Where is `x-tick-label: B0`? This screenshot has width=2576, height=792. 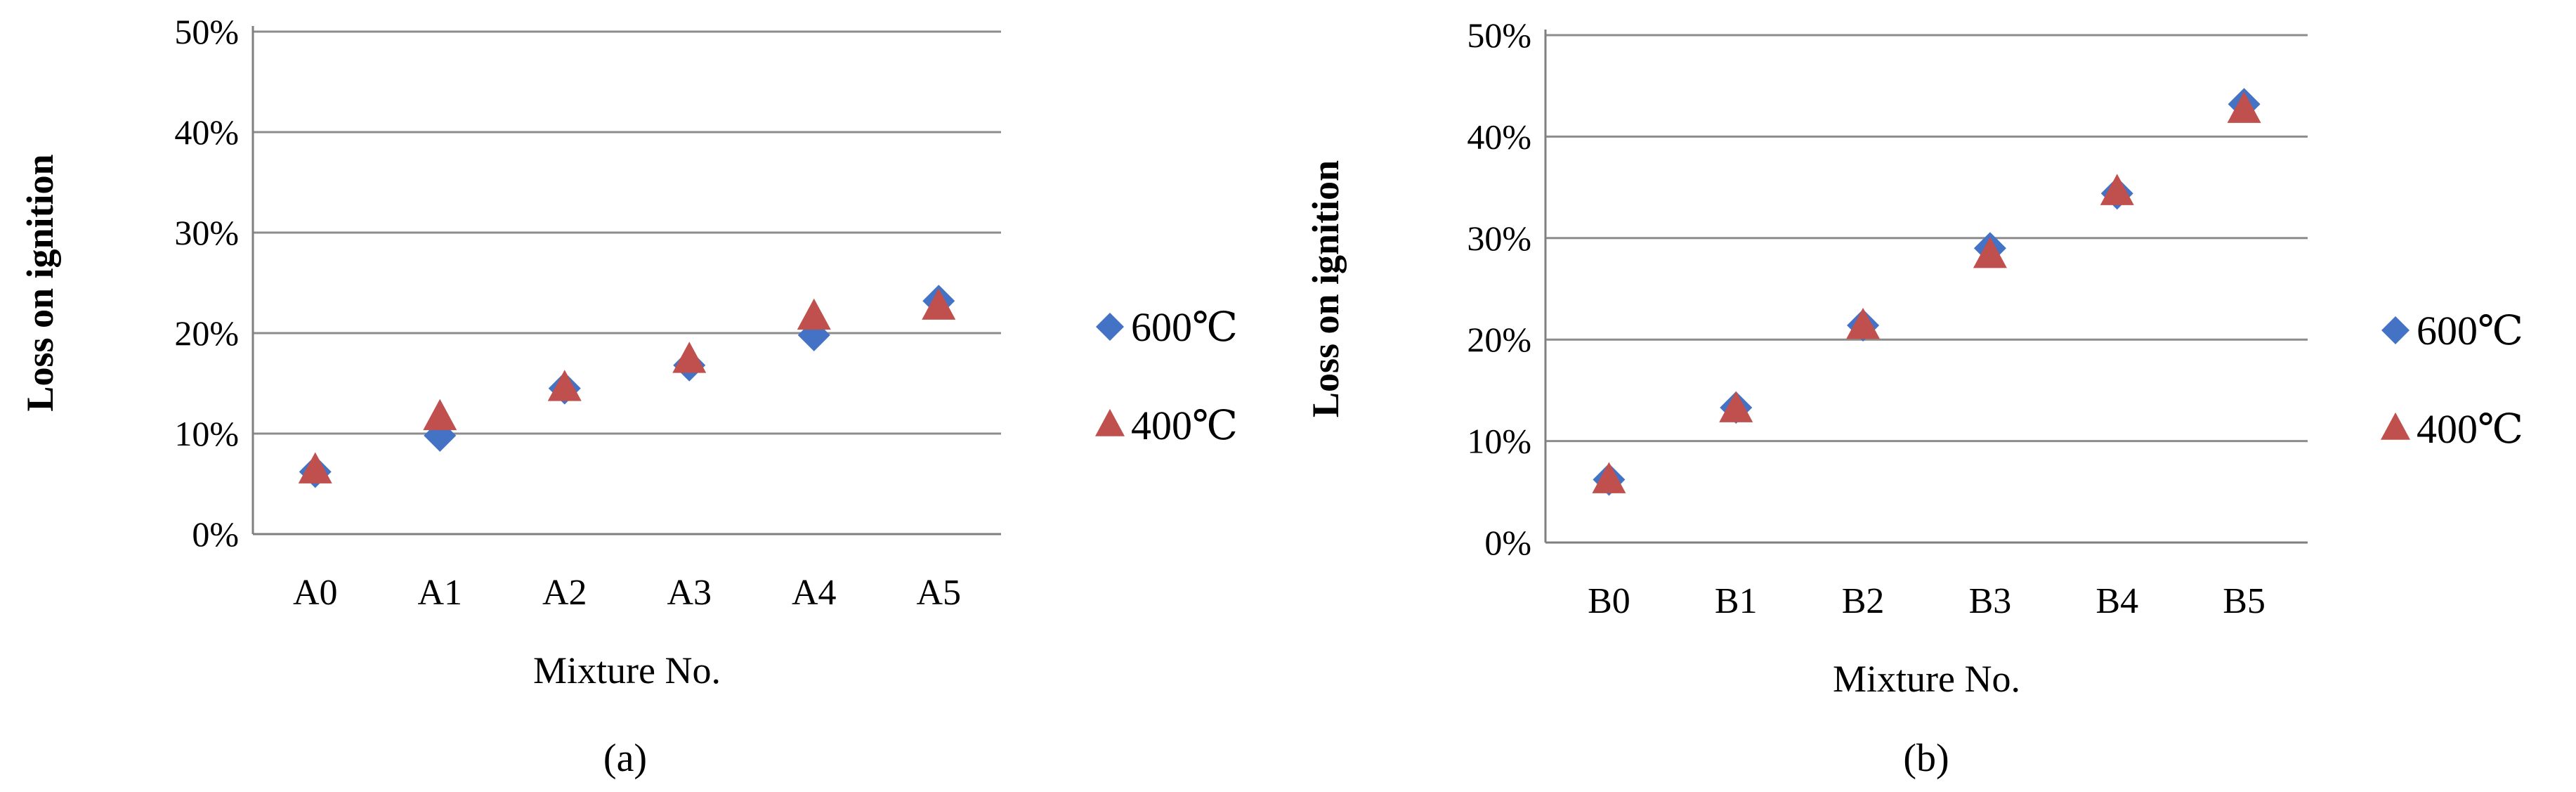
x-tick-label: B0 is located at coordinates (1609, 601).